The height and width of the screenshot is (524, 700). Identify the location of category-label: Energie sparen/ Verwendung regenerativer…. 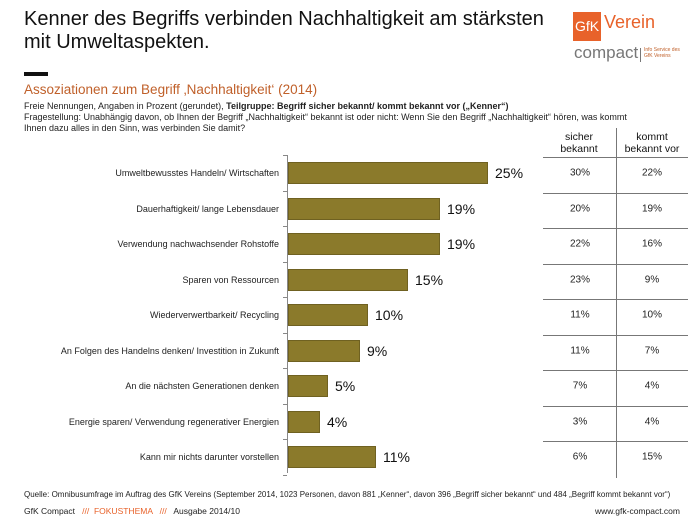
(173, 421).